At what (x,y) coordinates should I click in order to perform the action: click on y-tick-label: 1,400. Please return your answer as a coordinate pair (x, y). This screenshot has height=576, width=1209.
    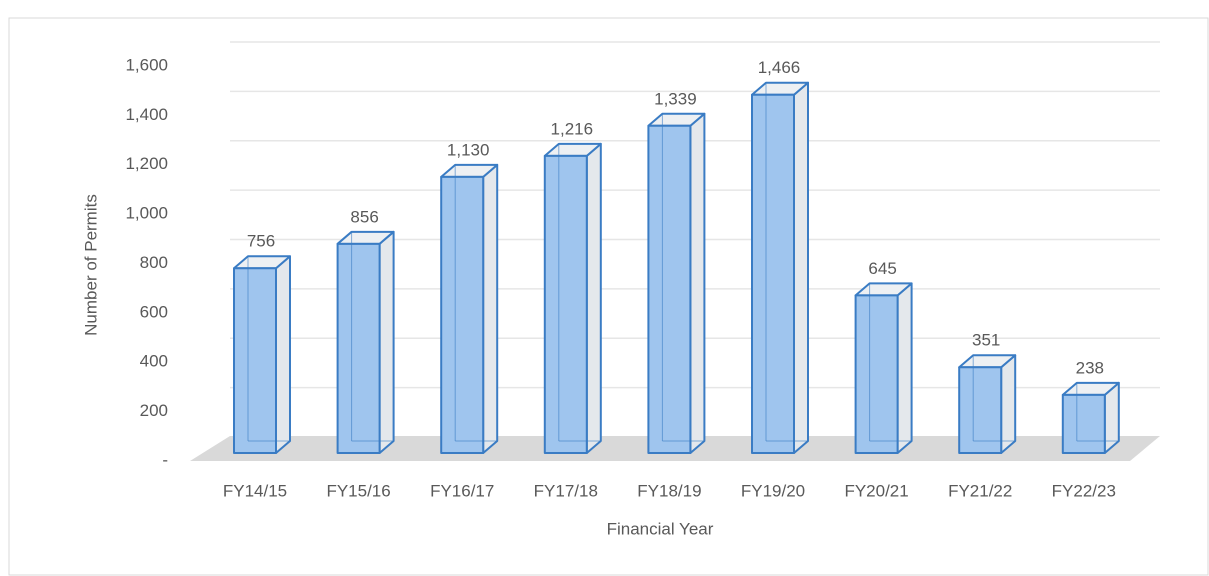
    Looking at the image, I should click on (146, 114).